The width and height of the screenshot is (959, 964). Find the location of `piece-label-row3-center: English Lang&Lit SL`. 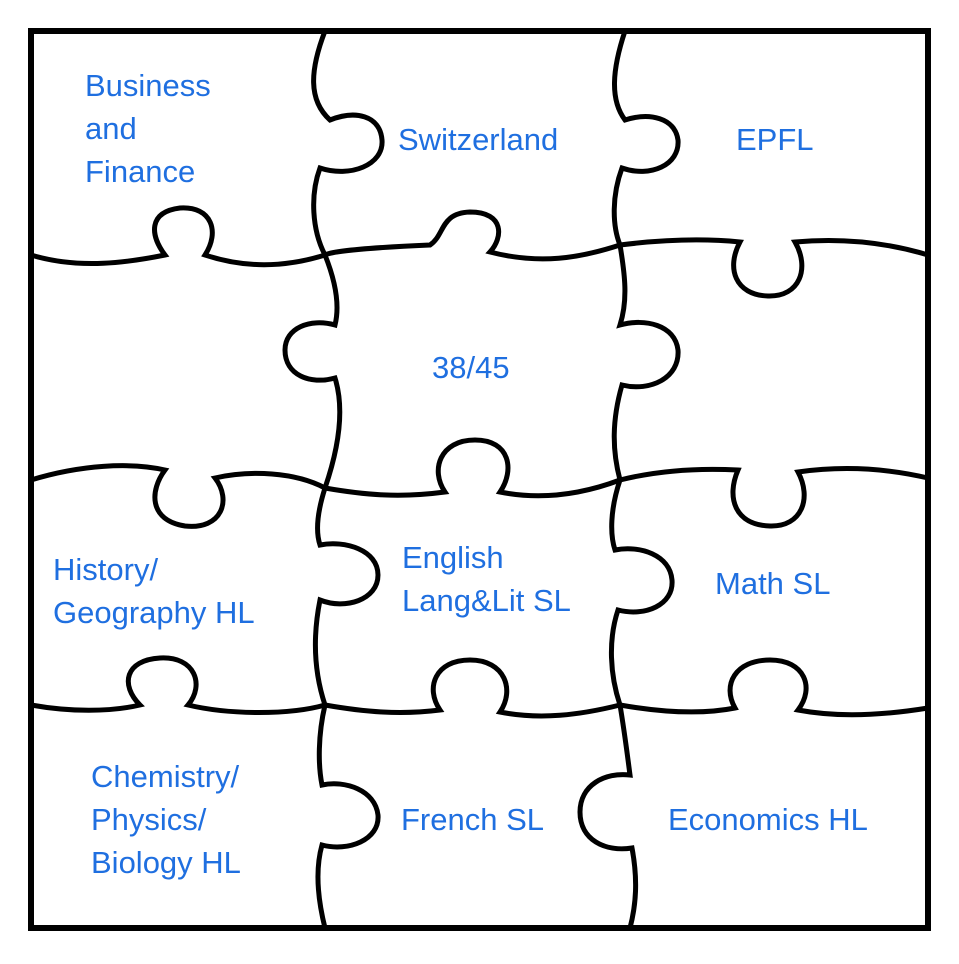

piece-label-row3-center: English Lang&Lit SL is located at coordinates (486, 579).